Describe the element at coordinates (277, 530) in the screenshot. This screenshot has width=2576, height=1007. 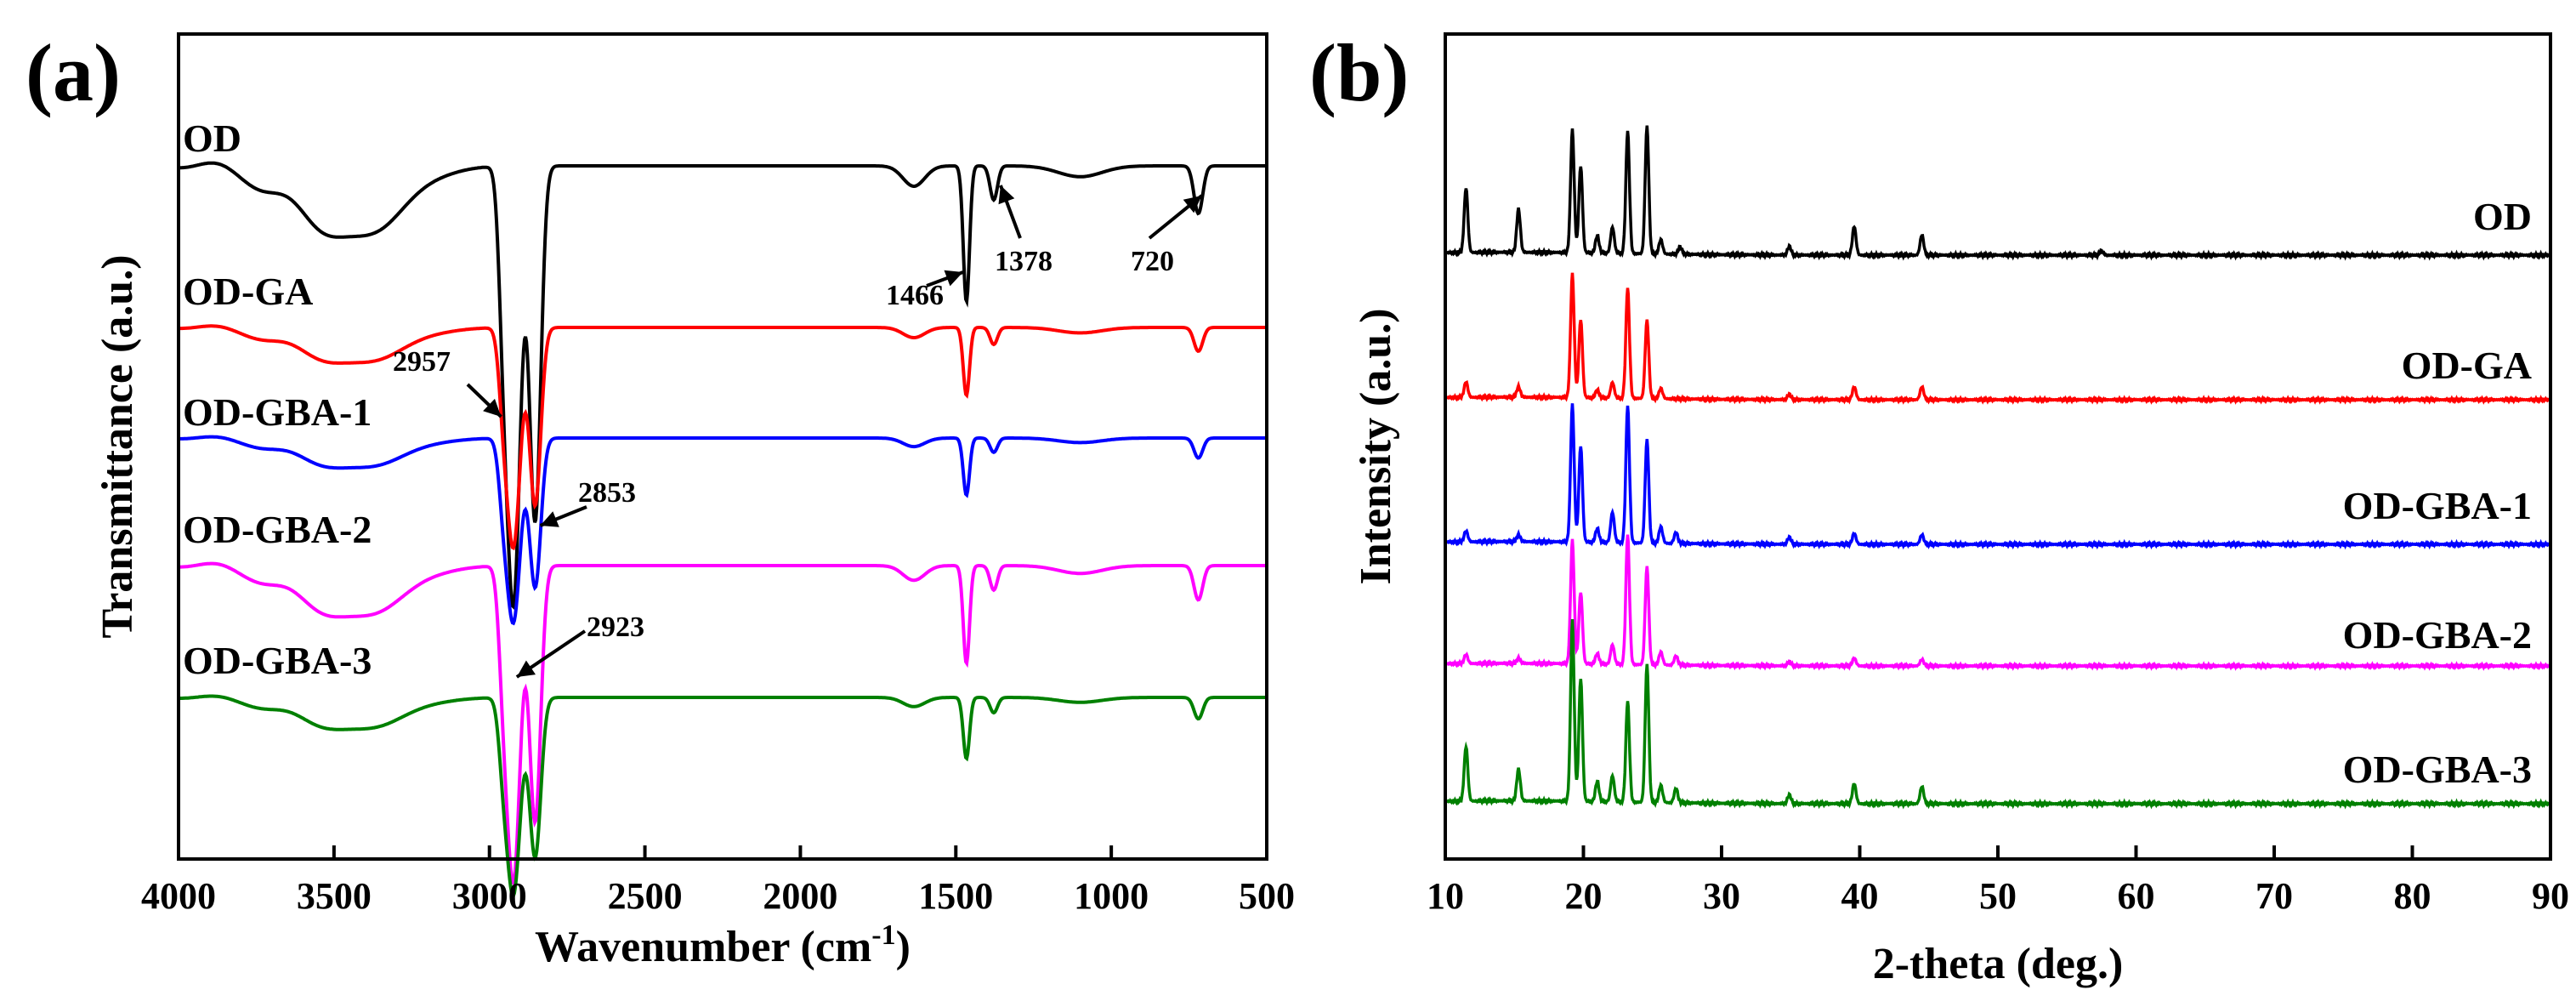
I see `panel-a-series-label: OD-GBA-2` at that location.